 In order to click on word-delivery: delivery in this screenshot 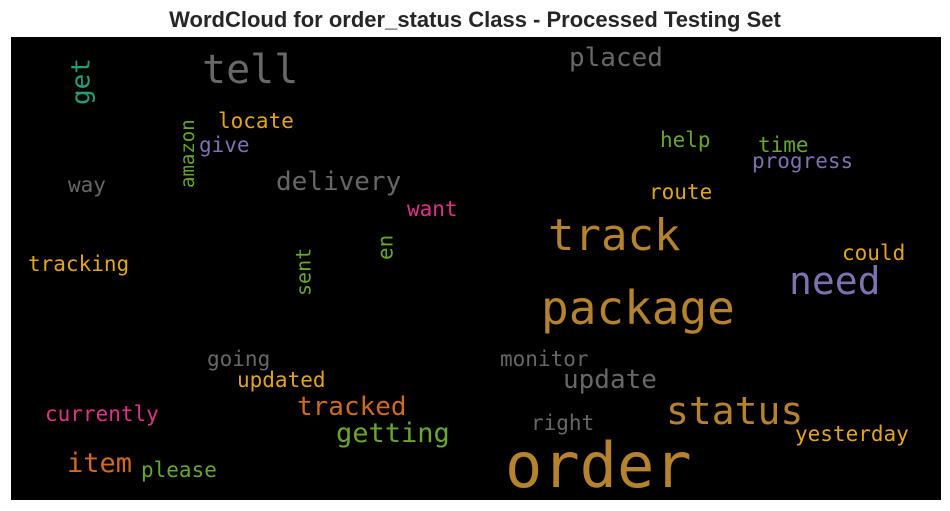, I will do `click(338, 182)`.